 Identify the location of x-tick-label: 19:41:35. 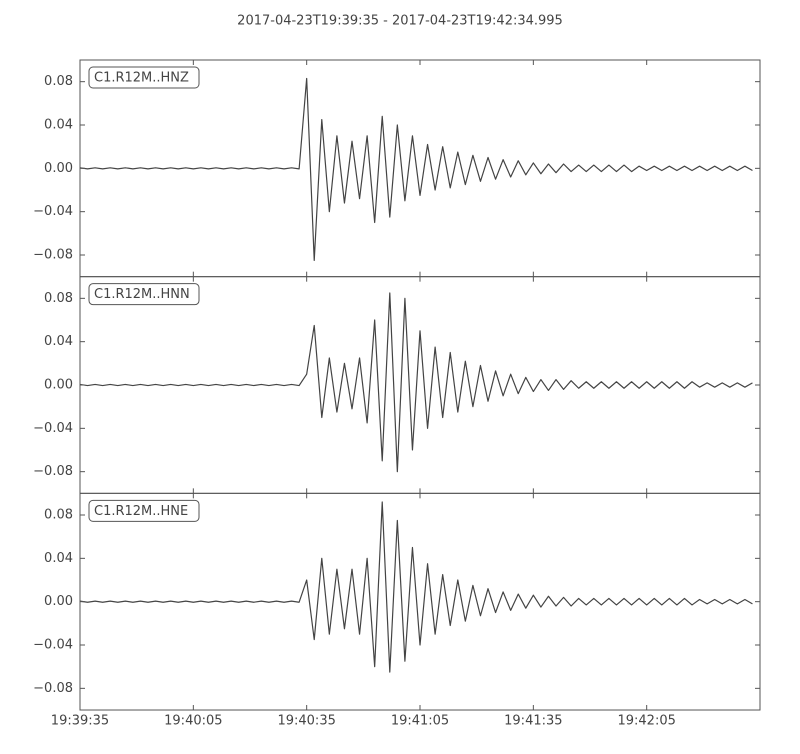
(533, 721).